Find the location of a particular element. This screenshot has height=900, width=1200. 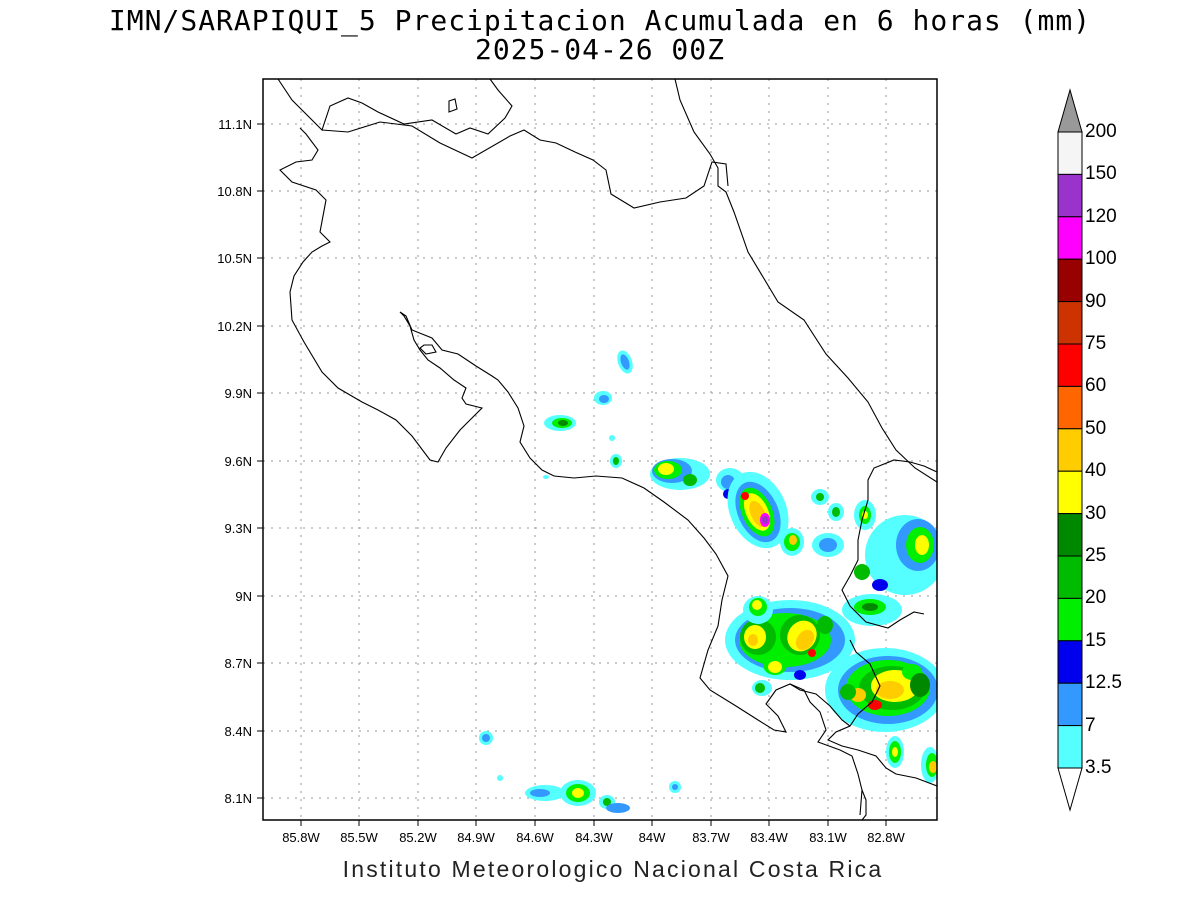

colorbar-label: 3.5 is located at coordinates (1098, 767).